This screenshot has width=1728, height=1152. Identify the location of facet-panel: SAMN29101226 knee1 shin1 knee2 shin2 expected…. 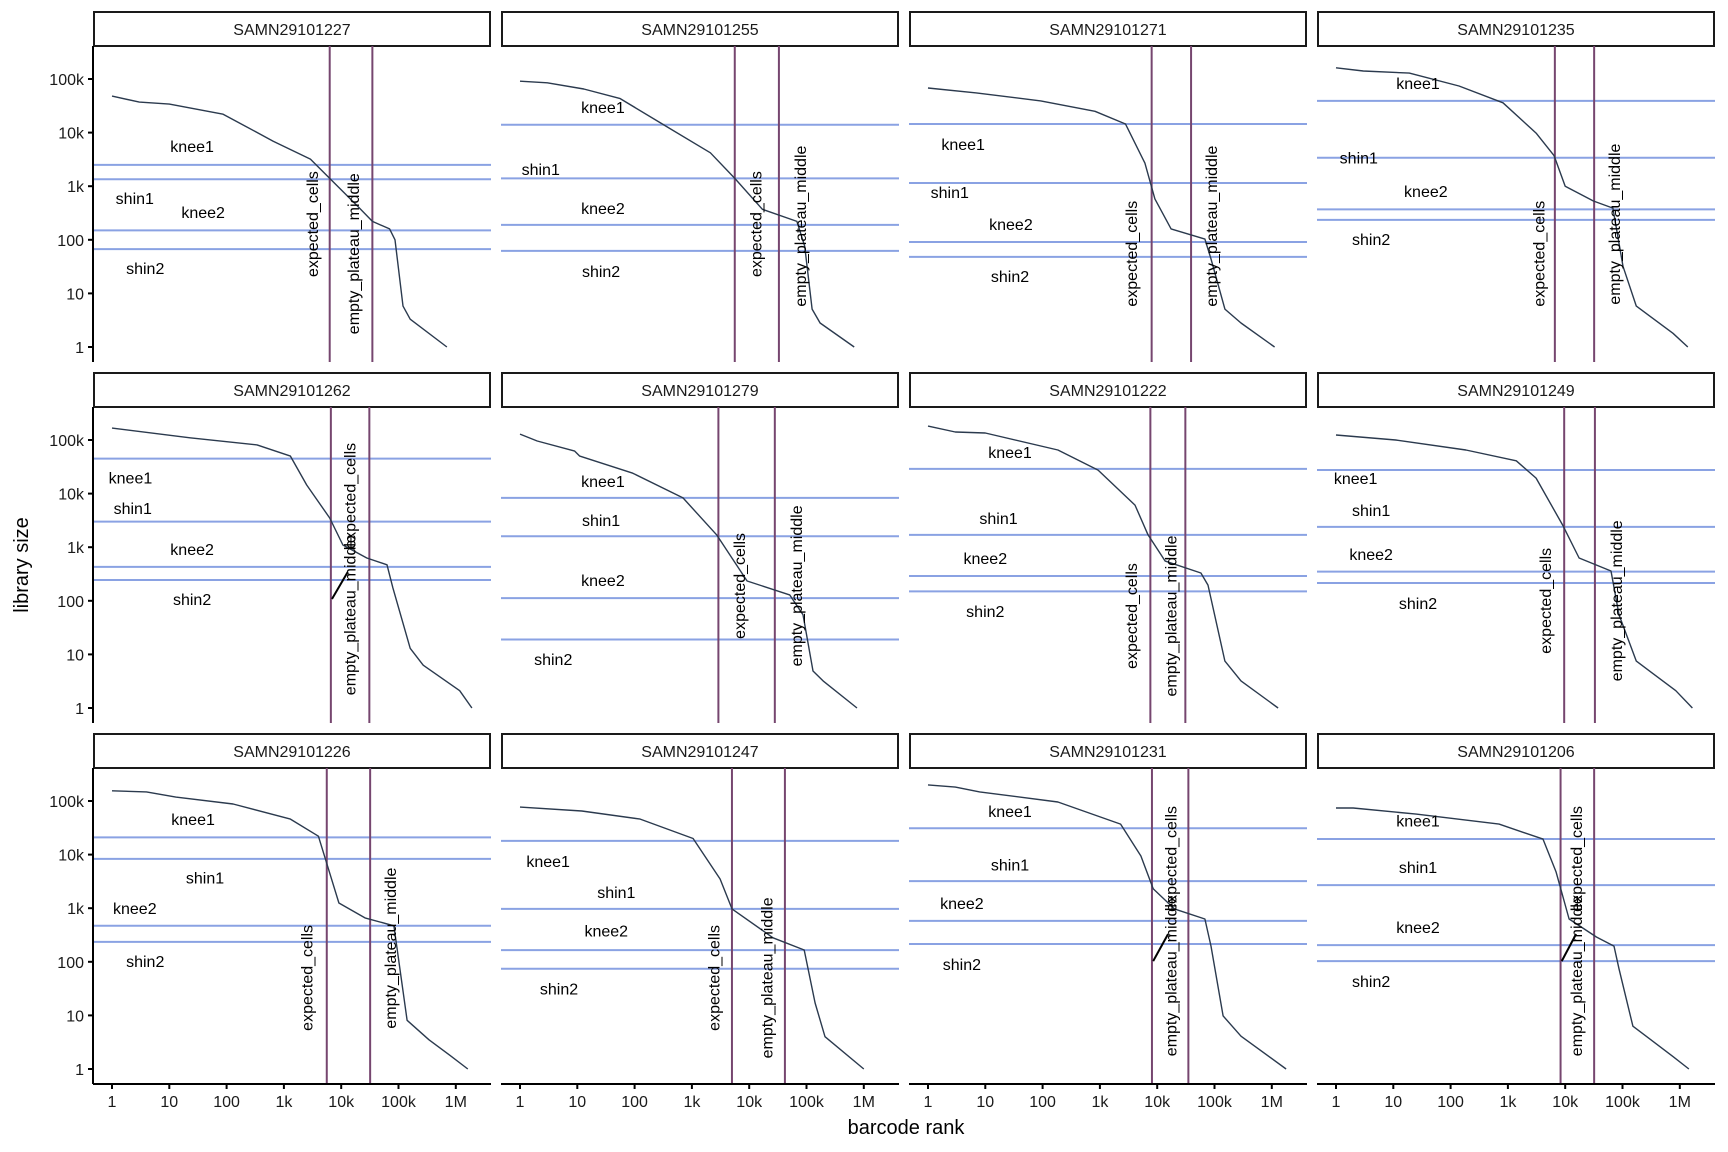
(270, 922).